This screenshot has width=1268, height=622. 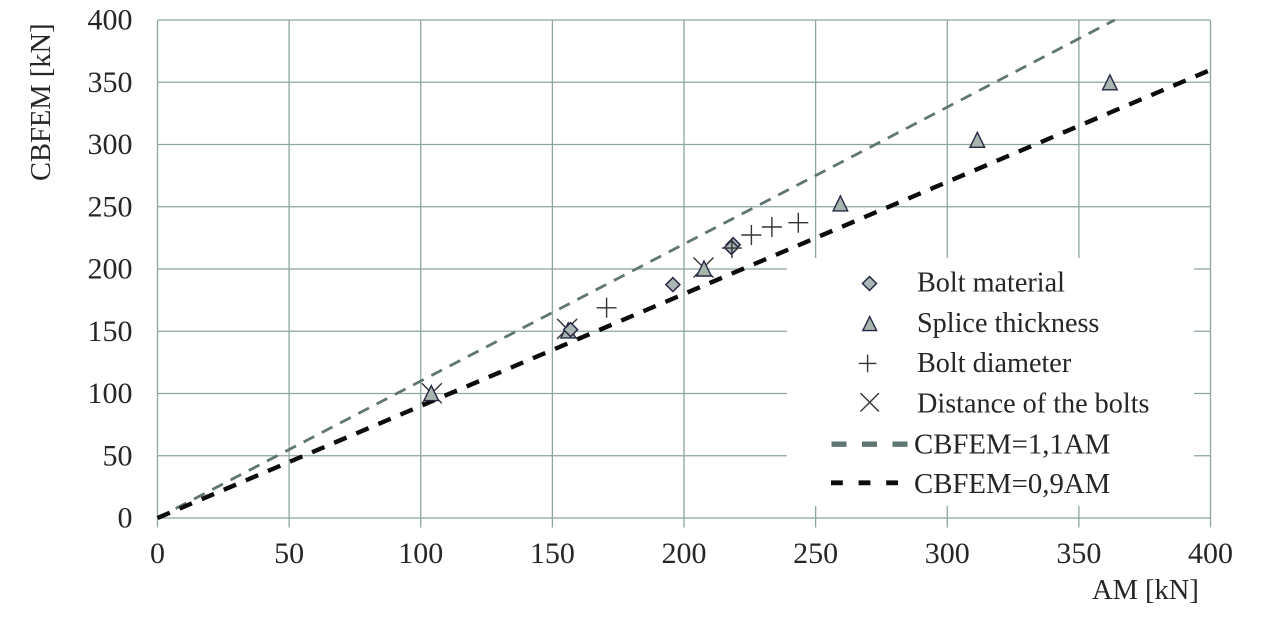 I want to click on svg-text: Bolt diameter, so click(x=994, y=363).